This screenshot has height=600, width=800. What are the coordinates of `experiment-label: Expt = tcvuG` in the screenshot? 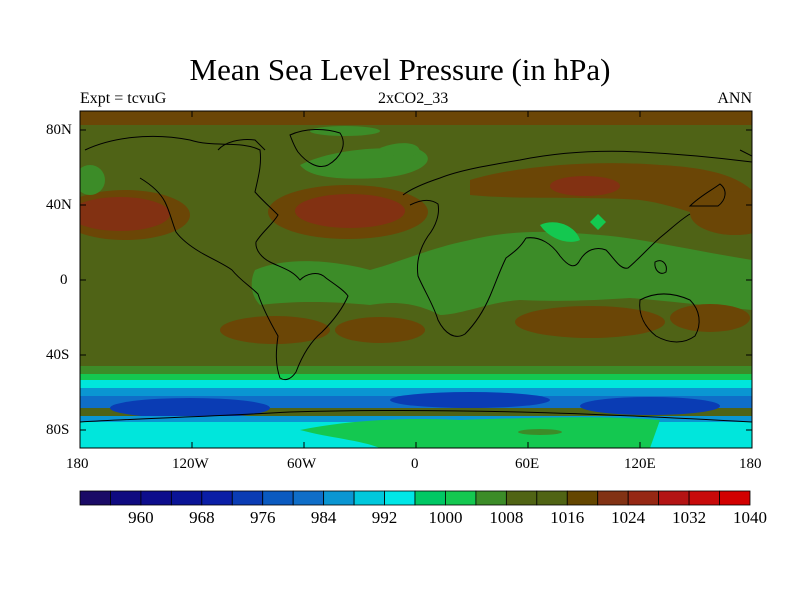 It's located at (123, 98).